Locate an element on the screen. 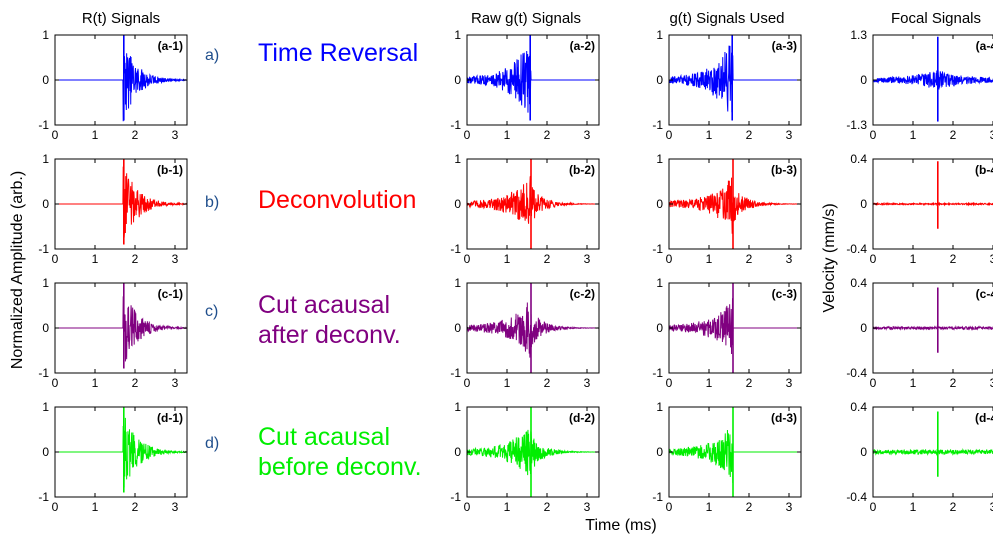 This screenshot has width=993, height=539. y-tick-label: -1.3 is located at coordinates (856, 125).